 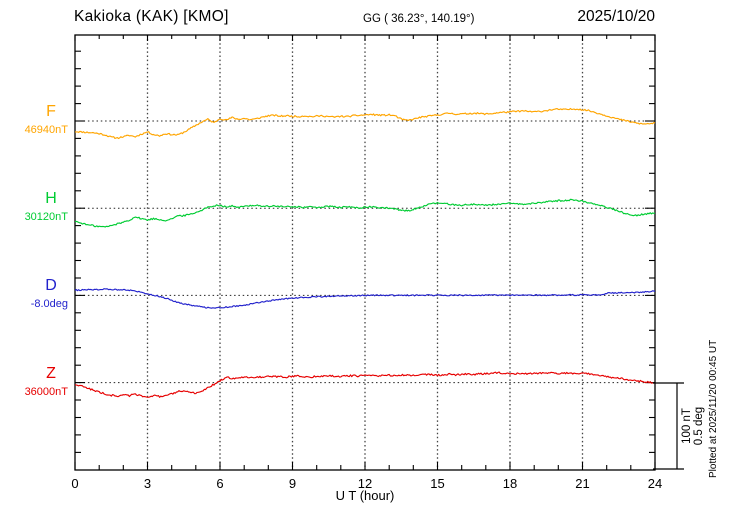 I want to click on channel-baseline-value-F: 46940nT, so click(x=46, y=130).